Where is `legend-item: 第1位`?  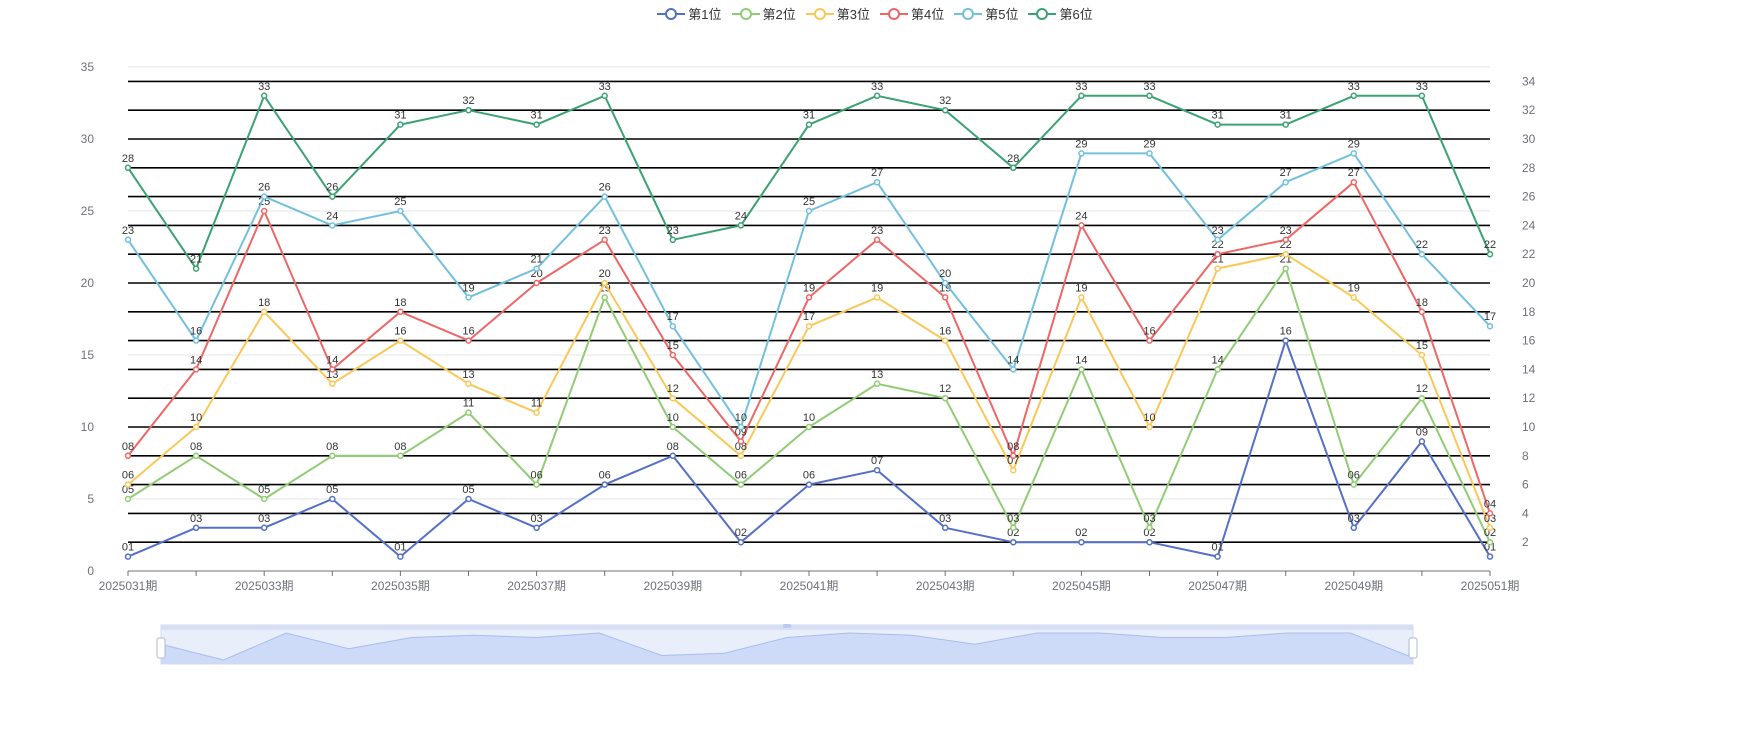 legend-item: 第1位 is located at coordinates (689, 13).